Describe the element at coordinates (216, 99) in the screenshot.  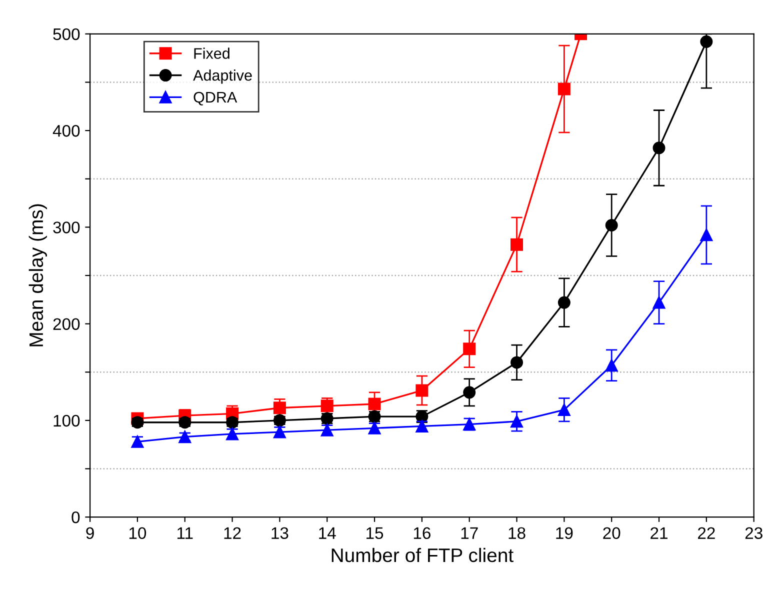
I see `legend-label: QDRA` at that location.